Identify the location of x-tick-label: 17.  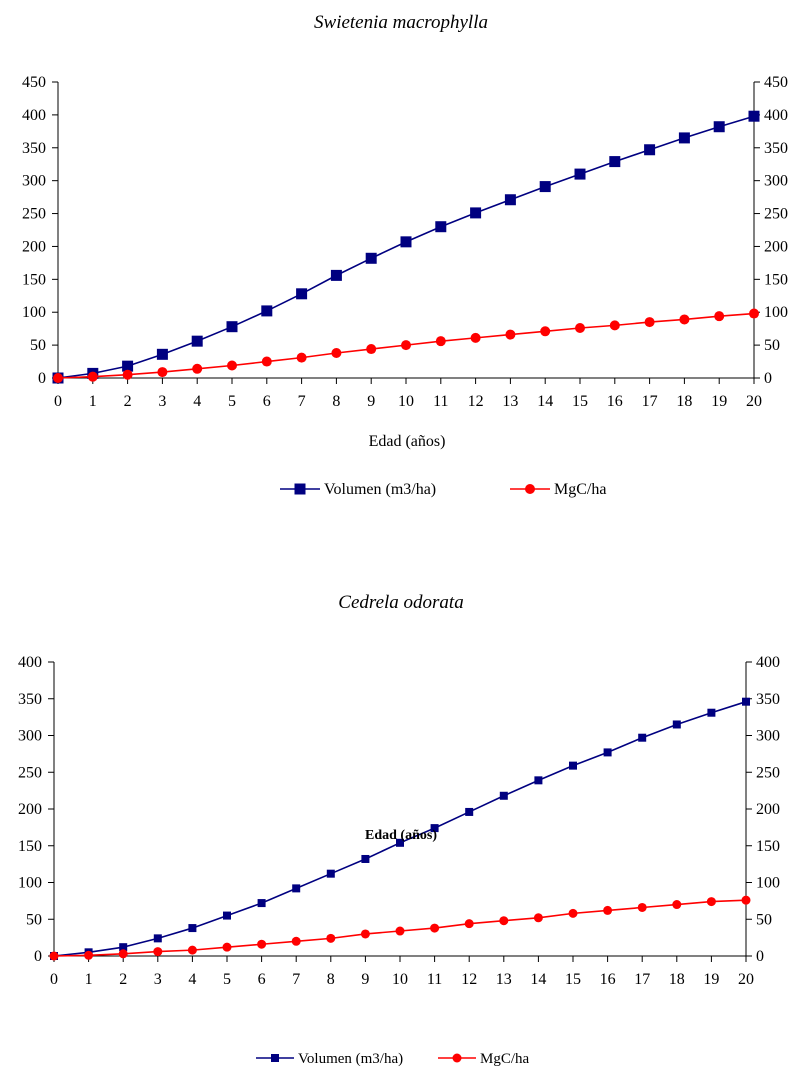
(650, 401).